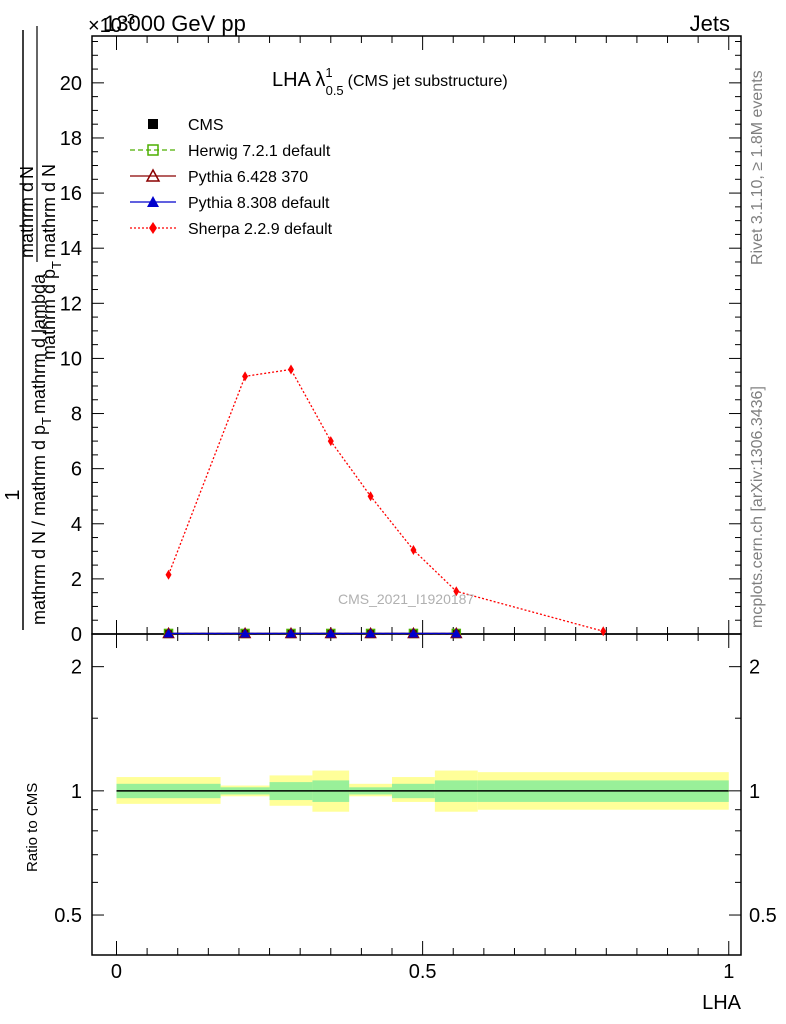  I want to click on exponent-power: -3, so click(128, 19).